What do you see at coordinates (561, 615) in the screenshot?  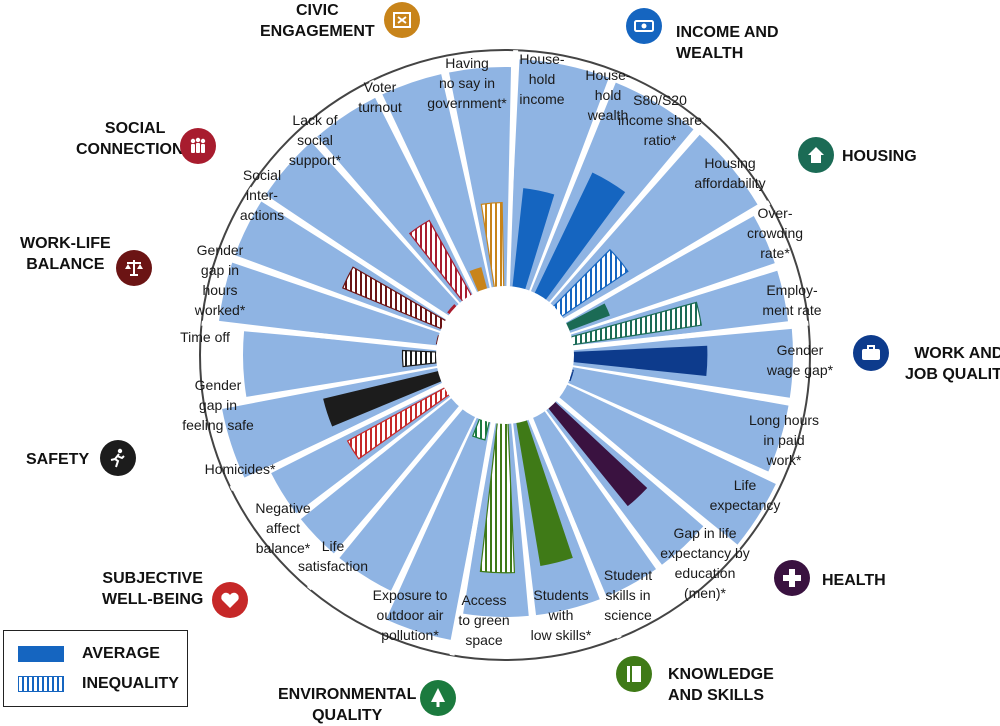 I see `indicator-label-knowledge-1: Students with low skills*` at bounding box center [561, 615].